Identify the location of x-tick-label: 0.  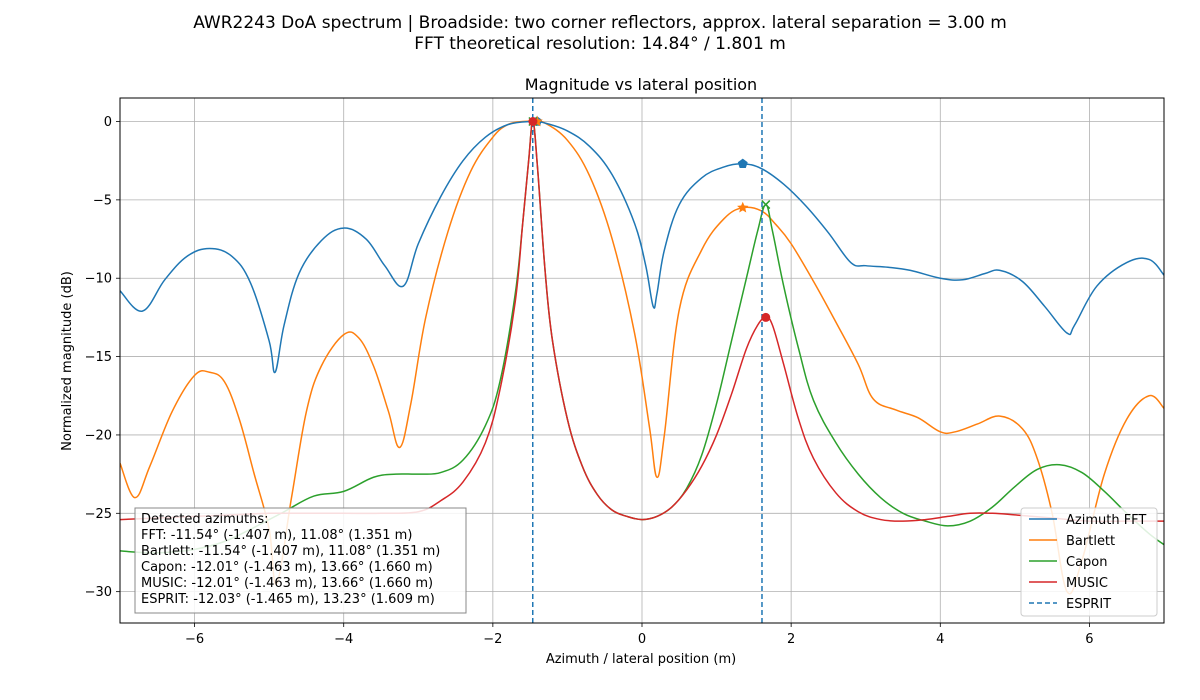
(642, 639).